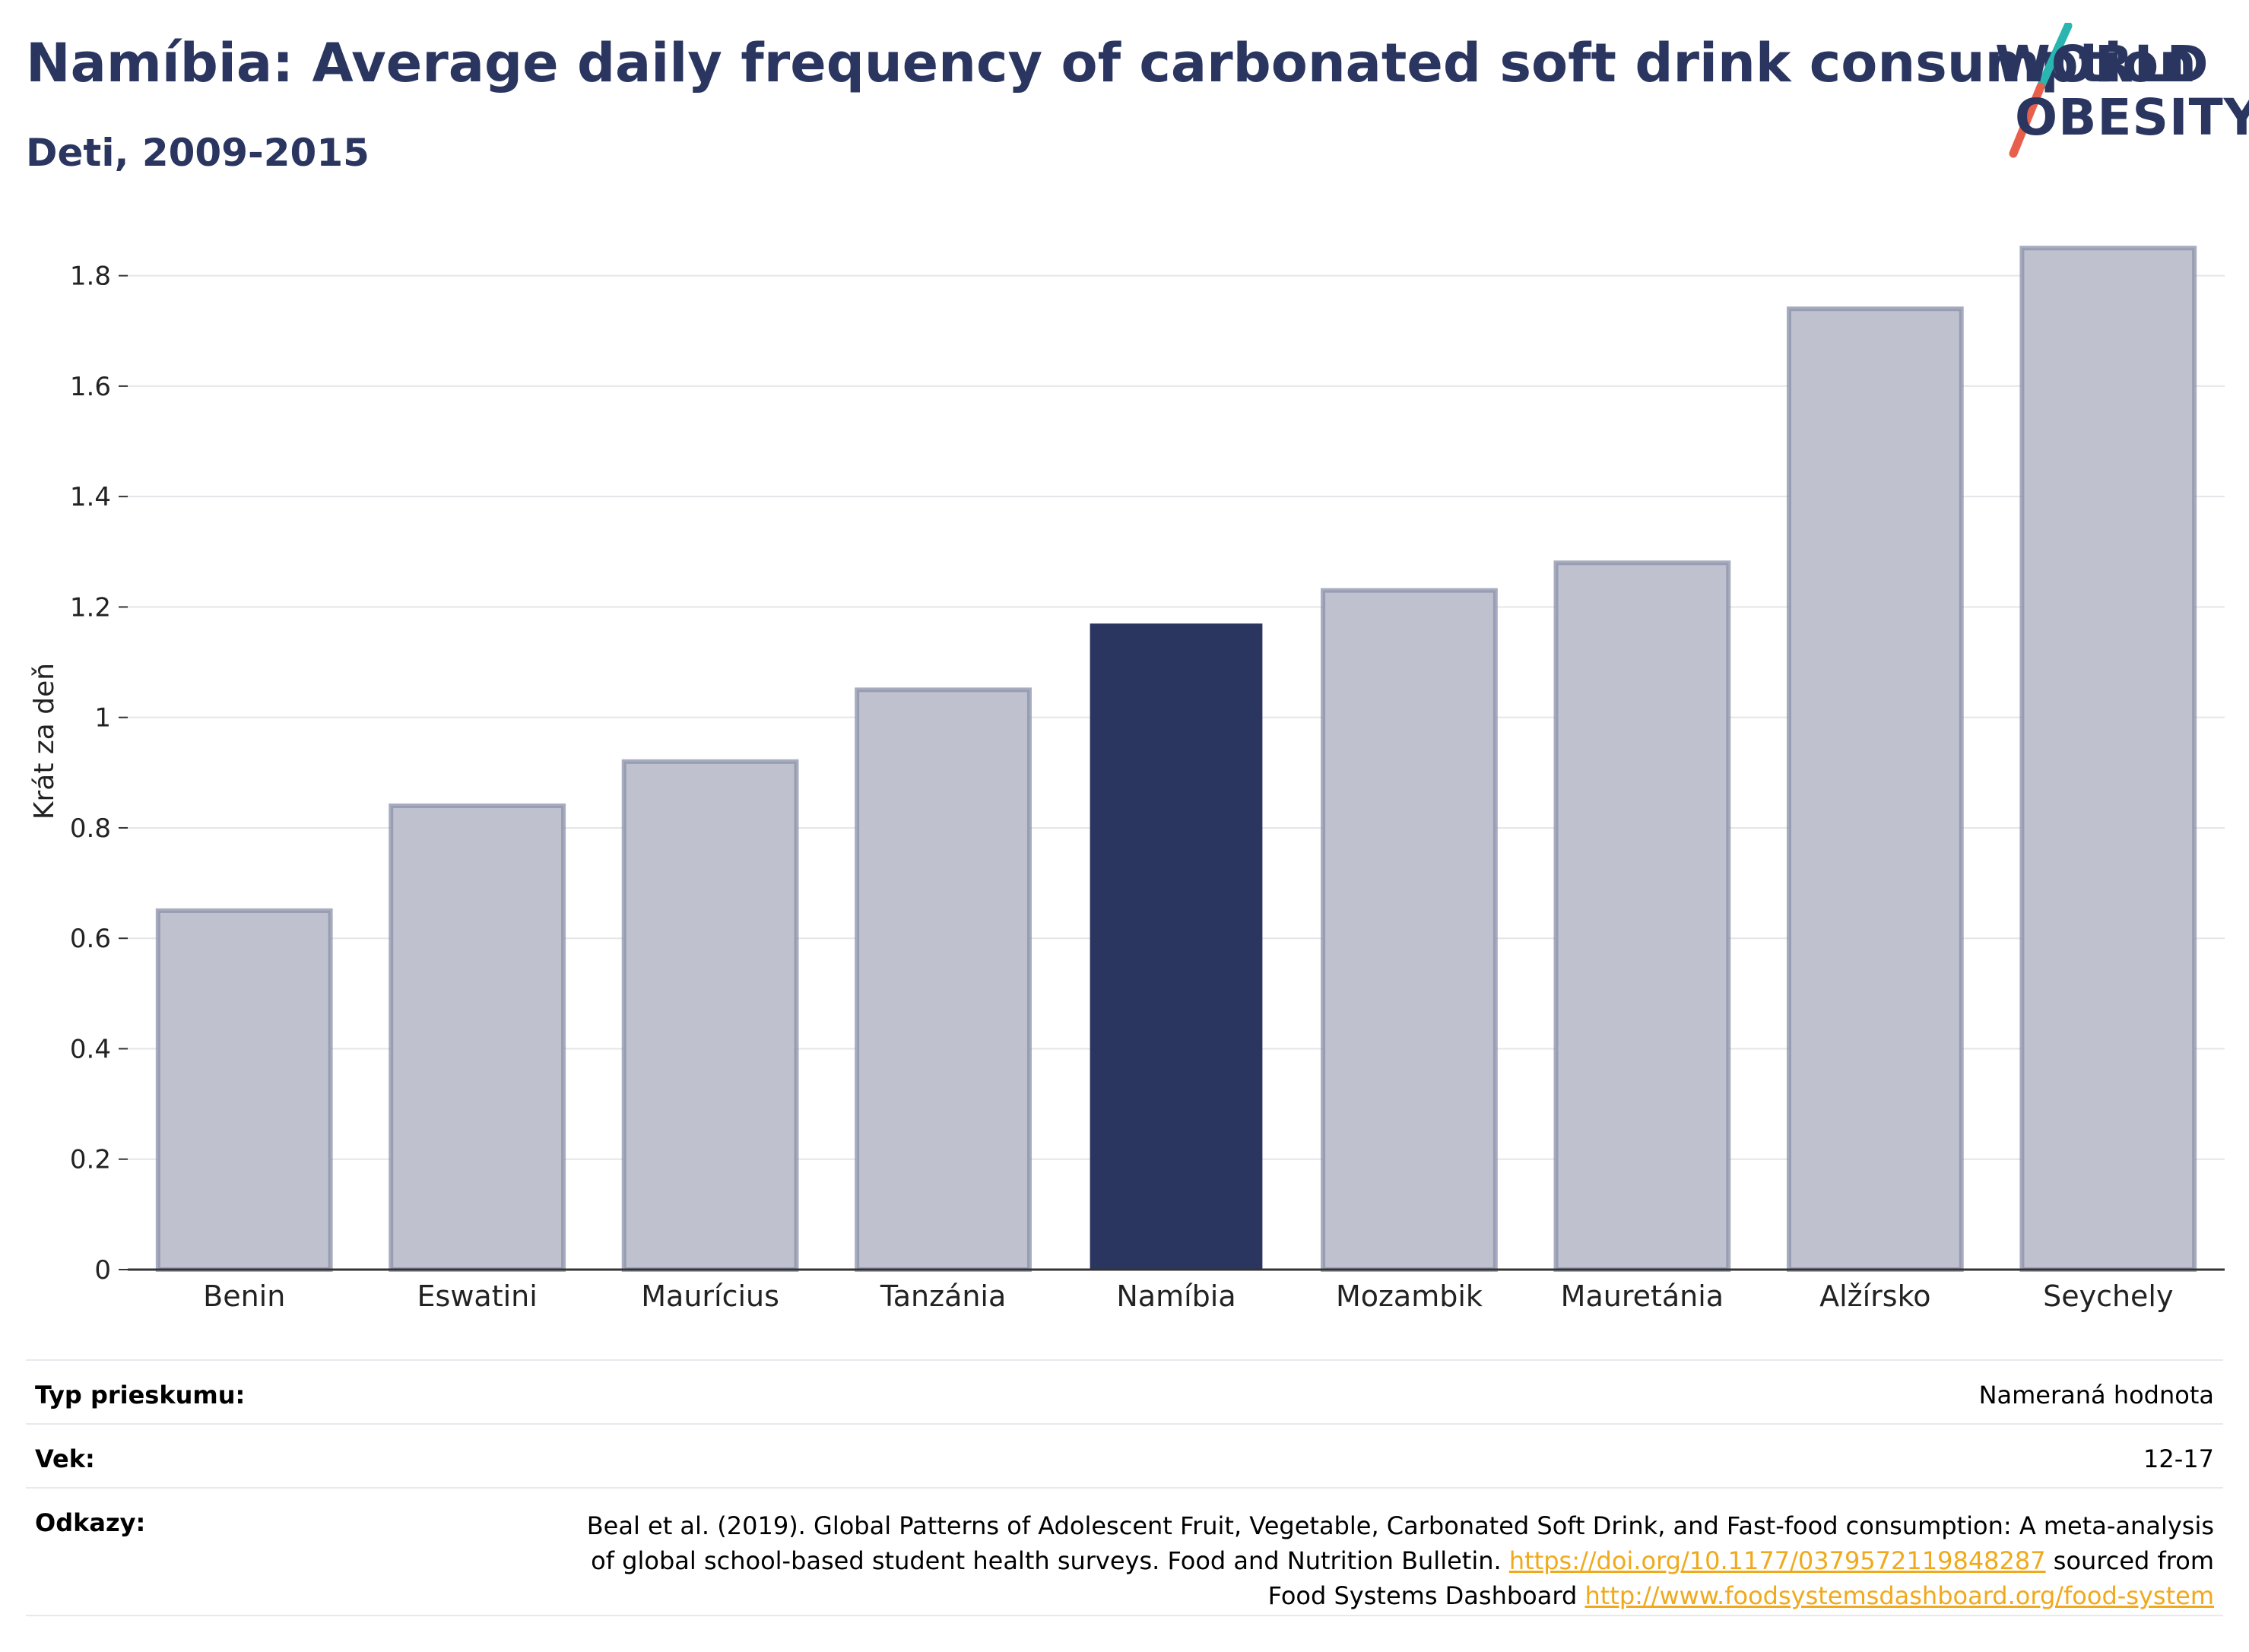 The image size is (2249, 1652). I want to click on meta-value: Nameraná hodnota, so click(2096, 1395).